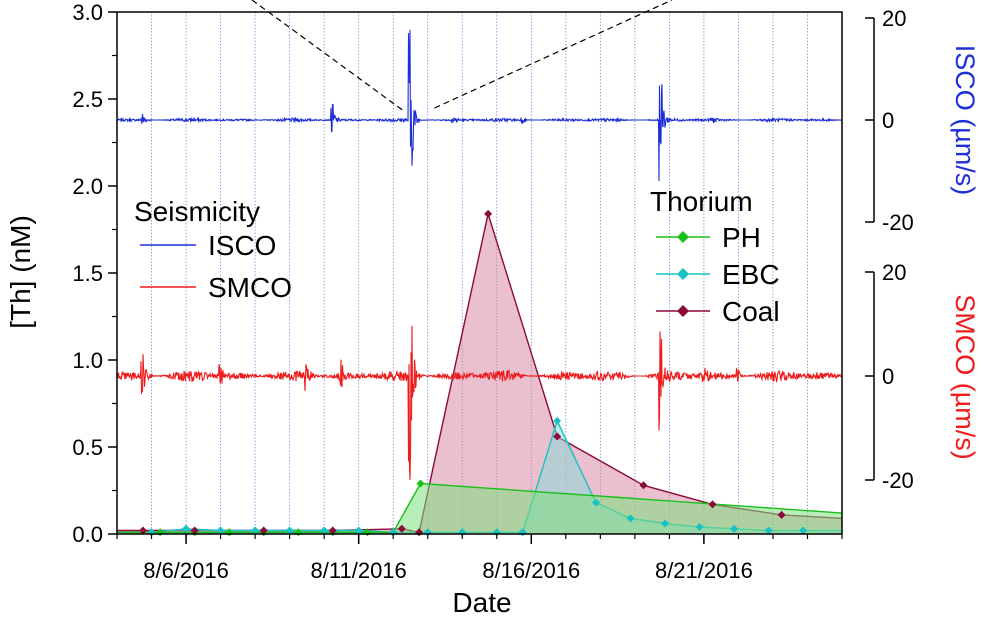 The height and width of the screenshot is (624, 981). Describe the element at coordinates (359, 570) in the screenshot. I see `x-tick-label: 8/11/2016` at that location.